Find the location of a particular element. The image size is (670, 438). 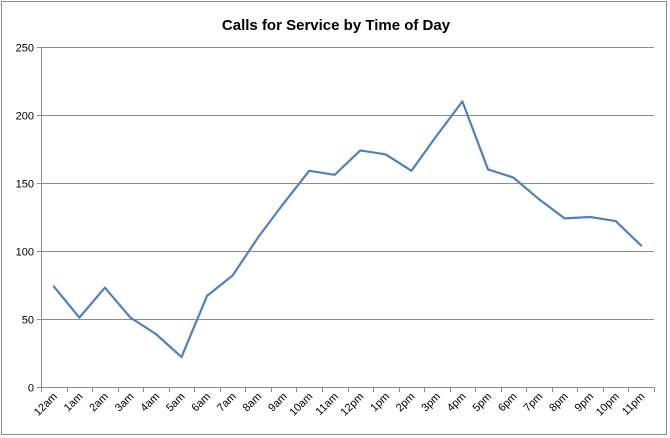

y-axis-ticks: 0 50 100 150 200 250 is located at coordinates (25, 219).